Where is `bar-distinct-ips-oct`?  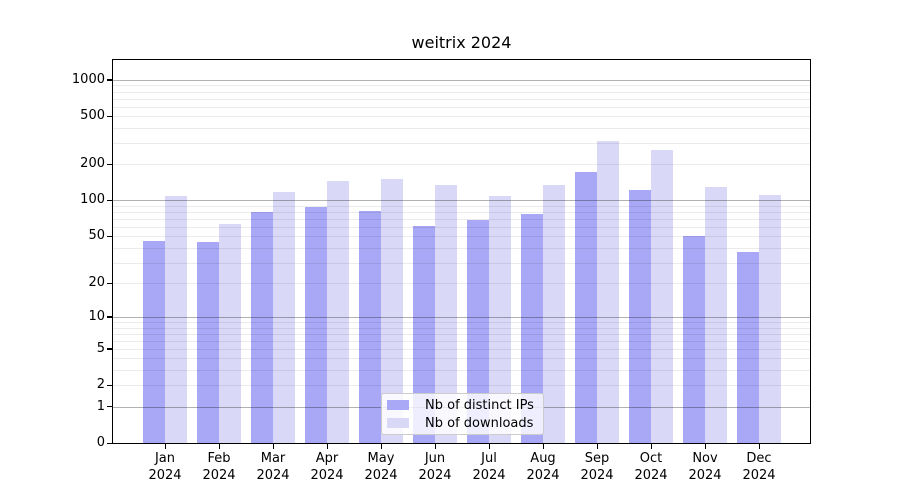
bar-distinct-ips-oct is located at coordinates (640, 316).